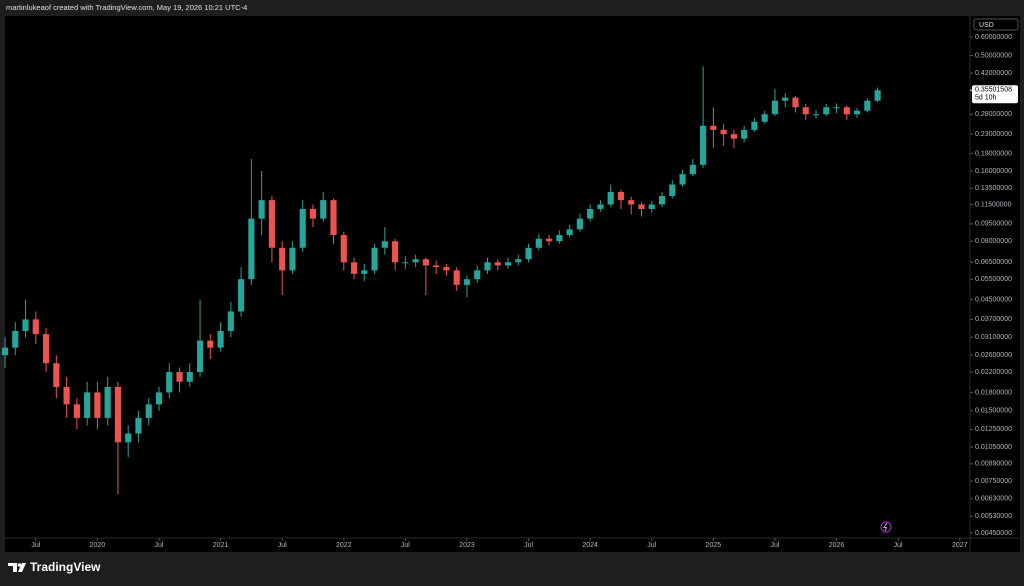 This screenshot has width=1024, height=586. I want to click on y-tick-label: 0.00750000, so click(993, 481).